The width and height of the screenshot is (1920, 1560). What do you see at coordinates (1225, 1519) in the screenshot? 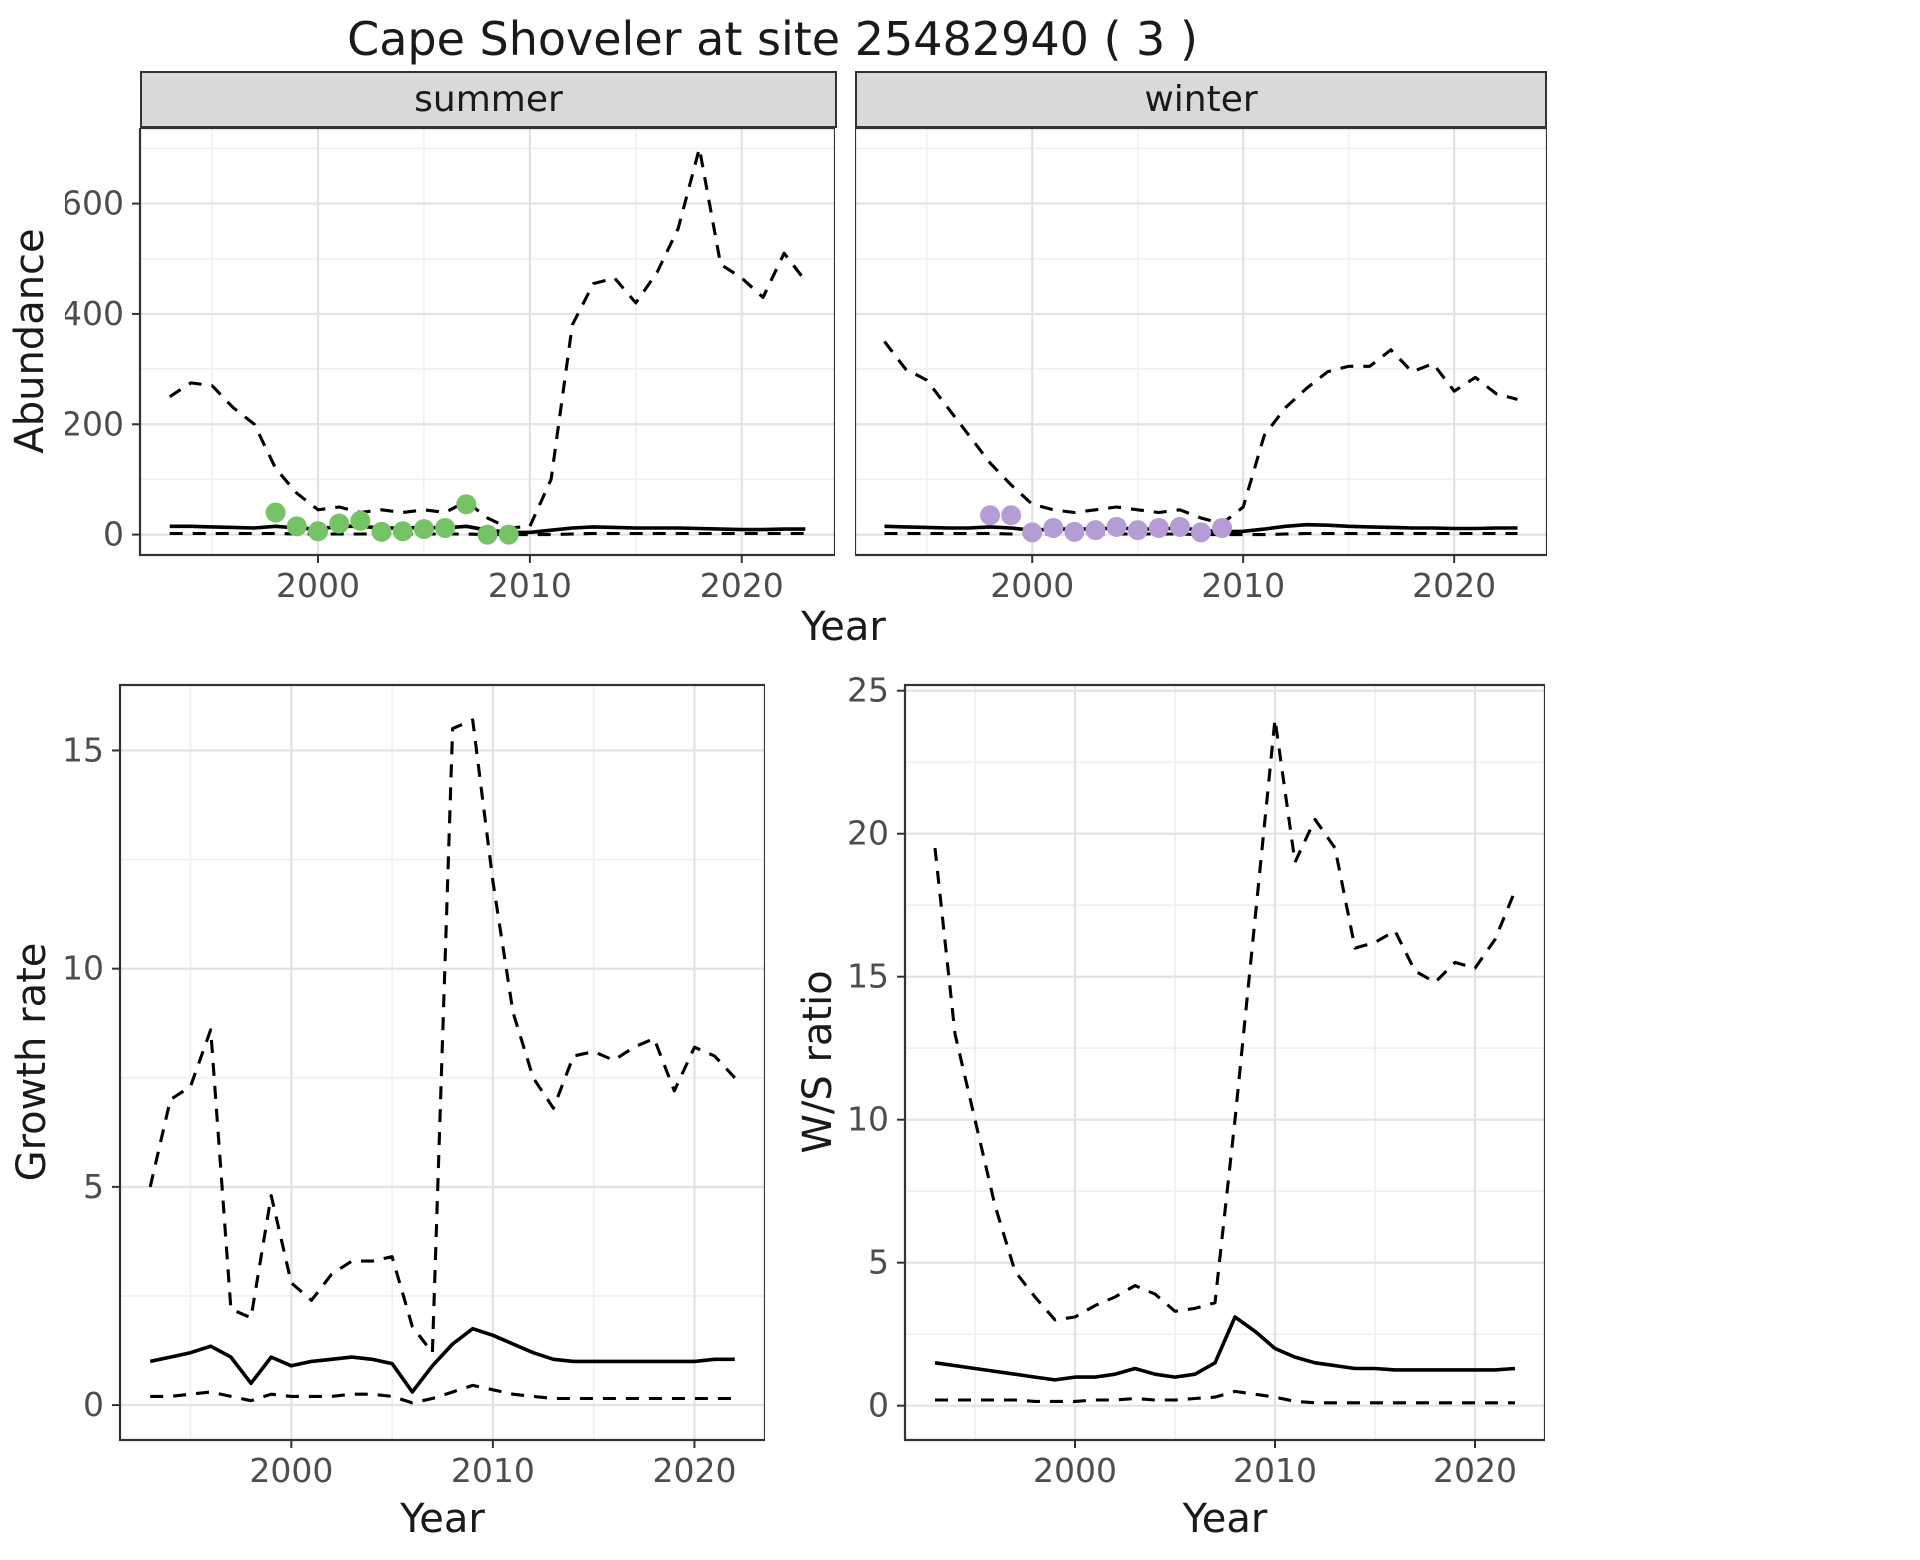
I see `year-axis-title-ws: Year` at bounding box center [1225, 1519].